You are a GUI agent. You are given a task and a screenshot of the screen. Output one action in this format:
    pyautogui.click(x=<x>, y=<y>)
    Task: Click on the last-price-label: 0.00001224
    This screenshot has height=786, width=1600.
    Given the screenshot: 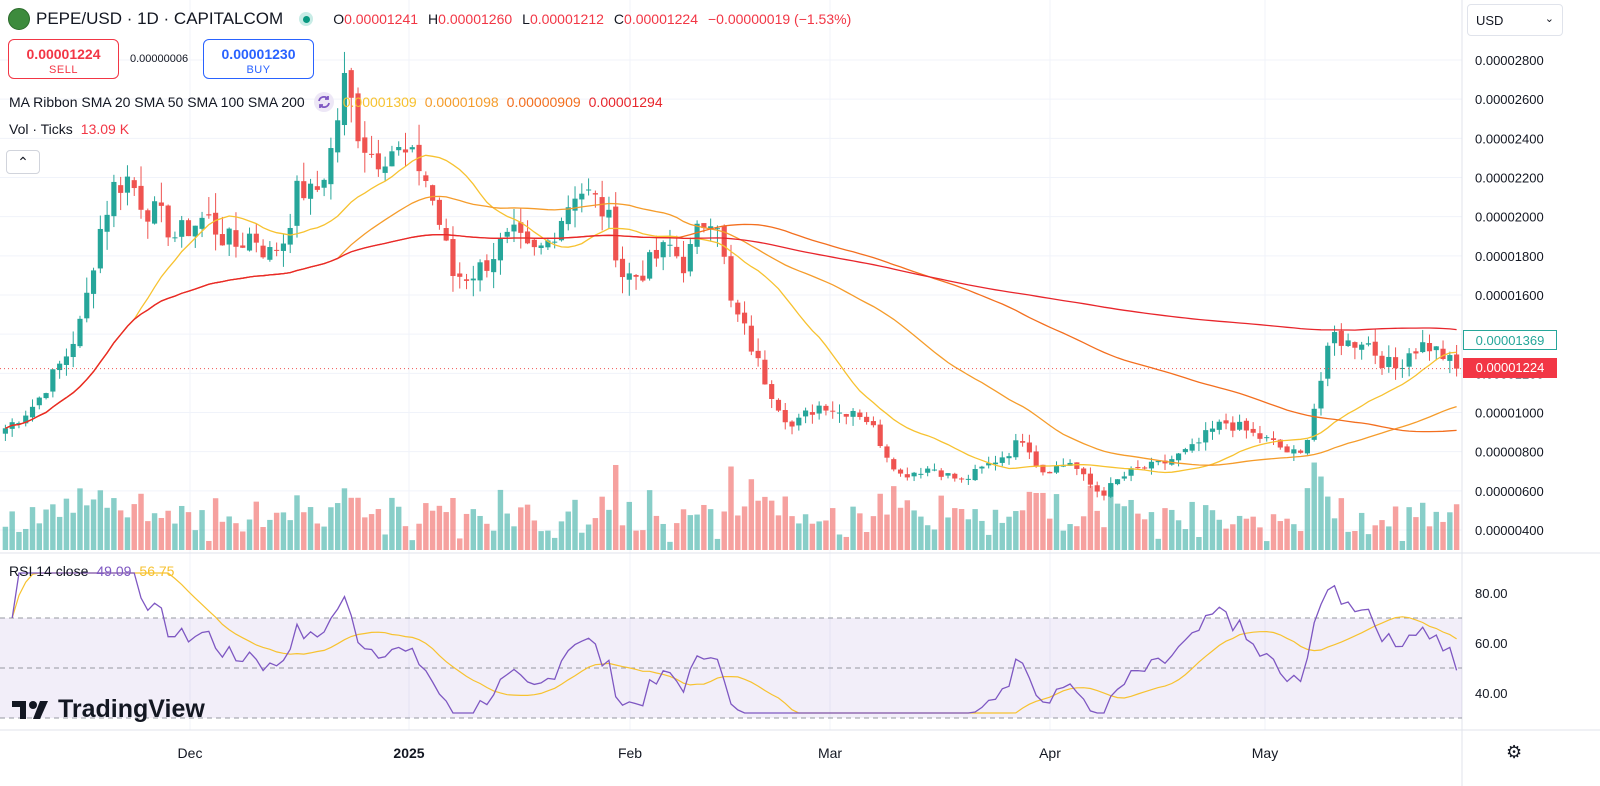 What is the action you would take?
    pyautogui.click(x=1510, y=368)
    